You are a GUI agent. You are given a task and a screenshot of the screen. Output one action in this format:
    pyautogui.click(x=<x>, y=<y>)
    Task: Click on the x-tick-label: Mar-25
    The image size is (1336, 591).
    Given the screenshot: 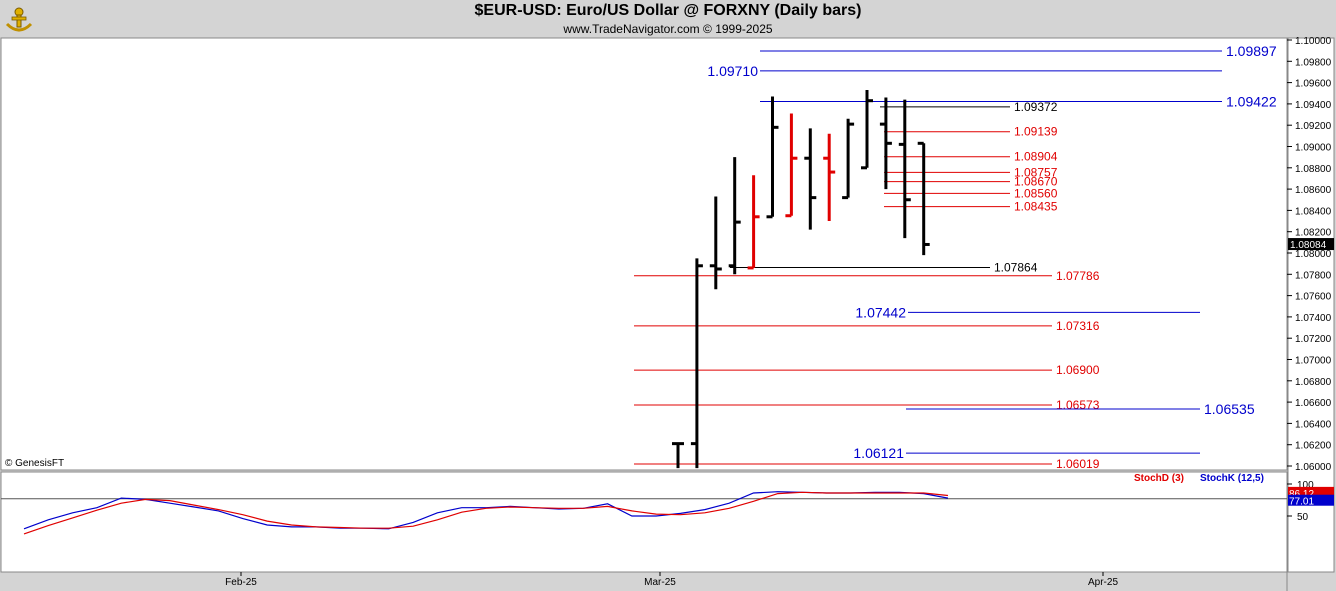 What is the action you would take?
    pyautogui.click(x=660, y=582)
    